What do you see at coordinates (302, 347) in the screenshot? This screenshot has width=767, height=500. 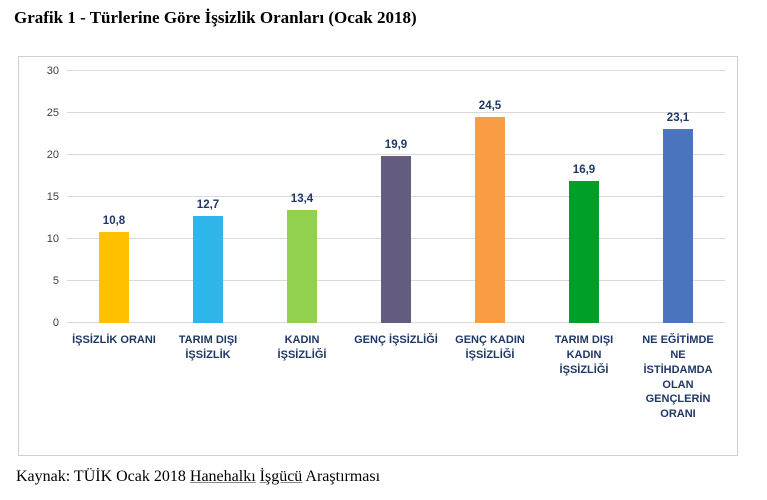 I see `category-label: KADIN İŞSİZLİĞİ` at bounding box center [302, 347].